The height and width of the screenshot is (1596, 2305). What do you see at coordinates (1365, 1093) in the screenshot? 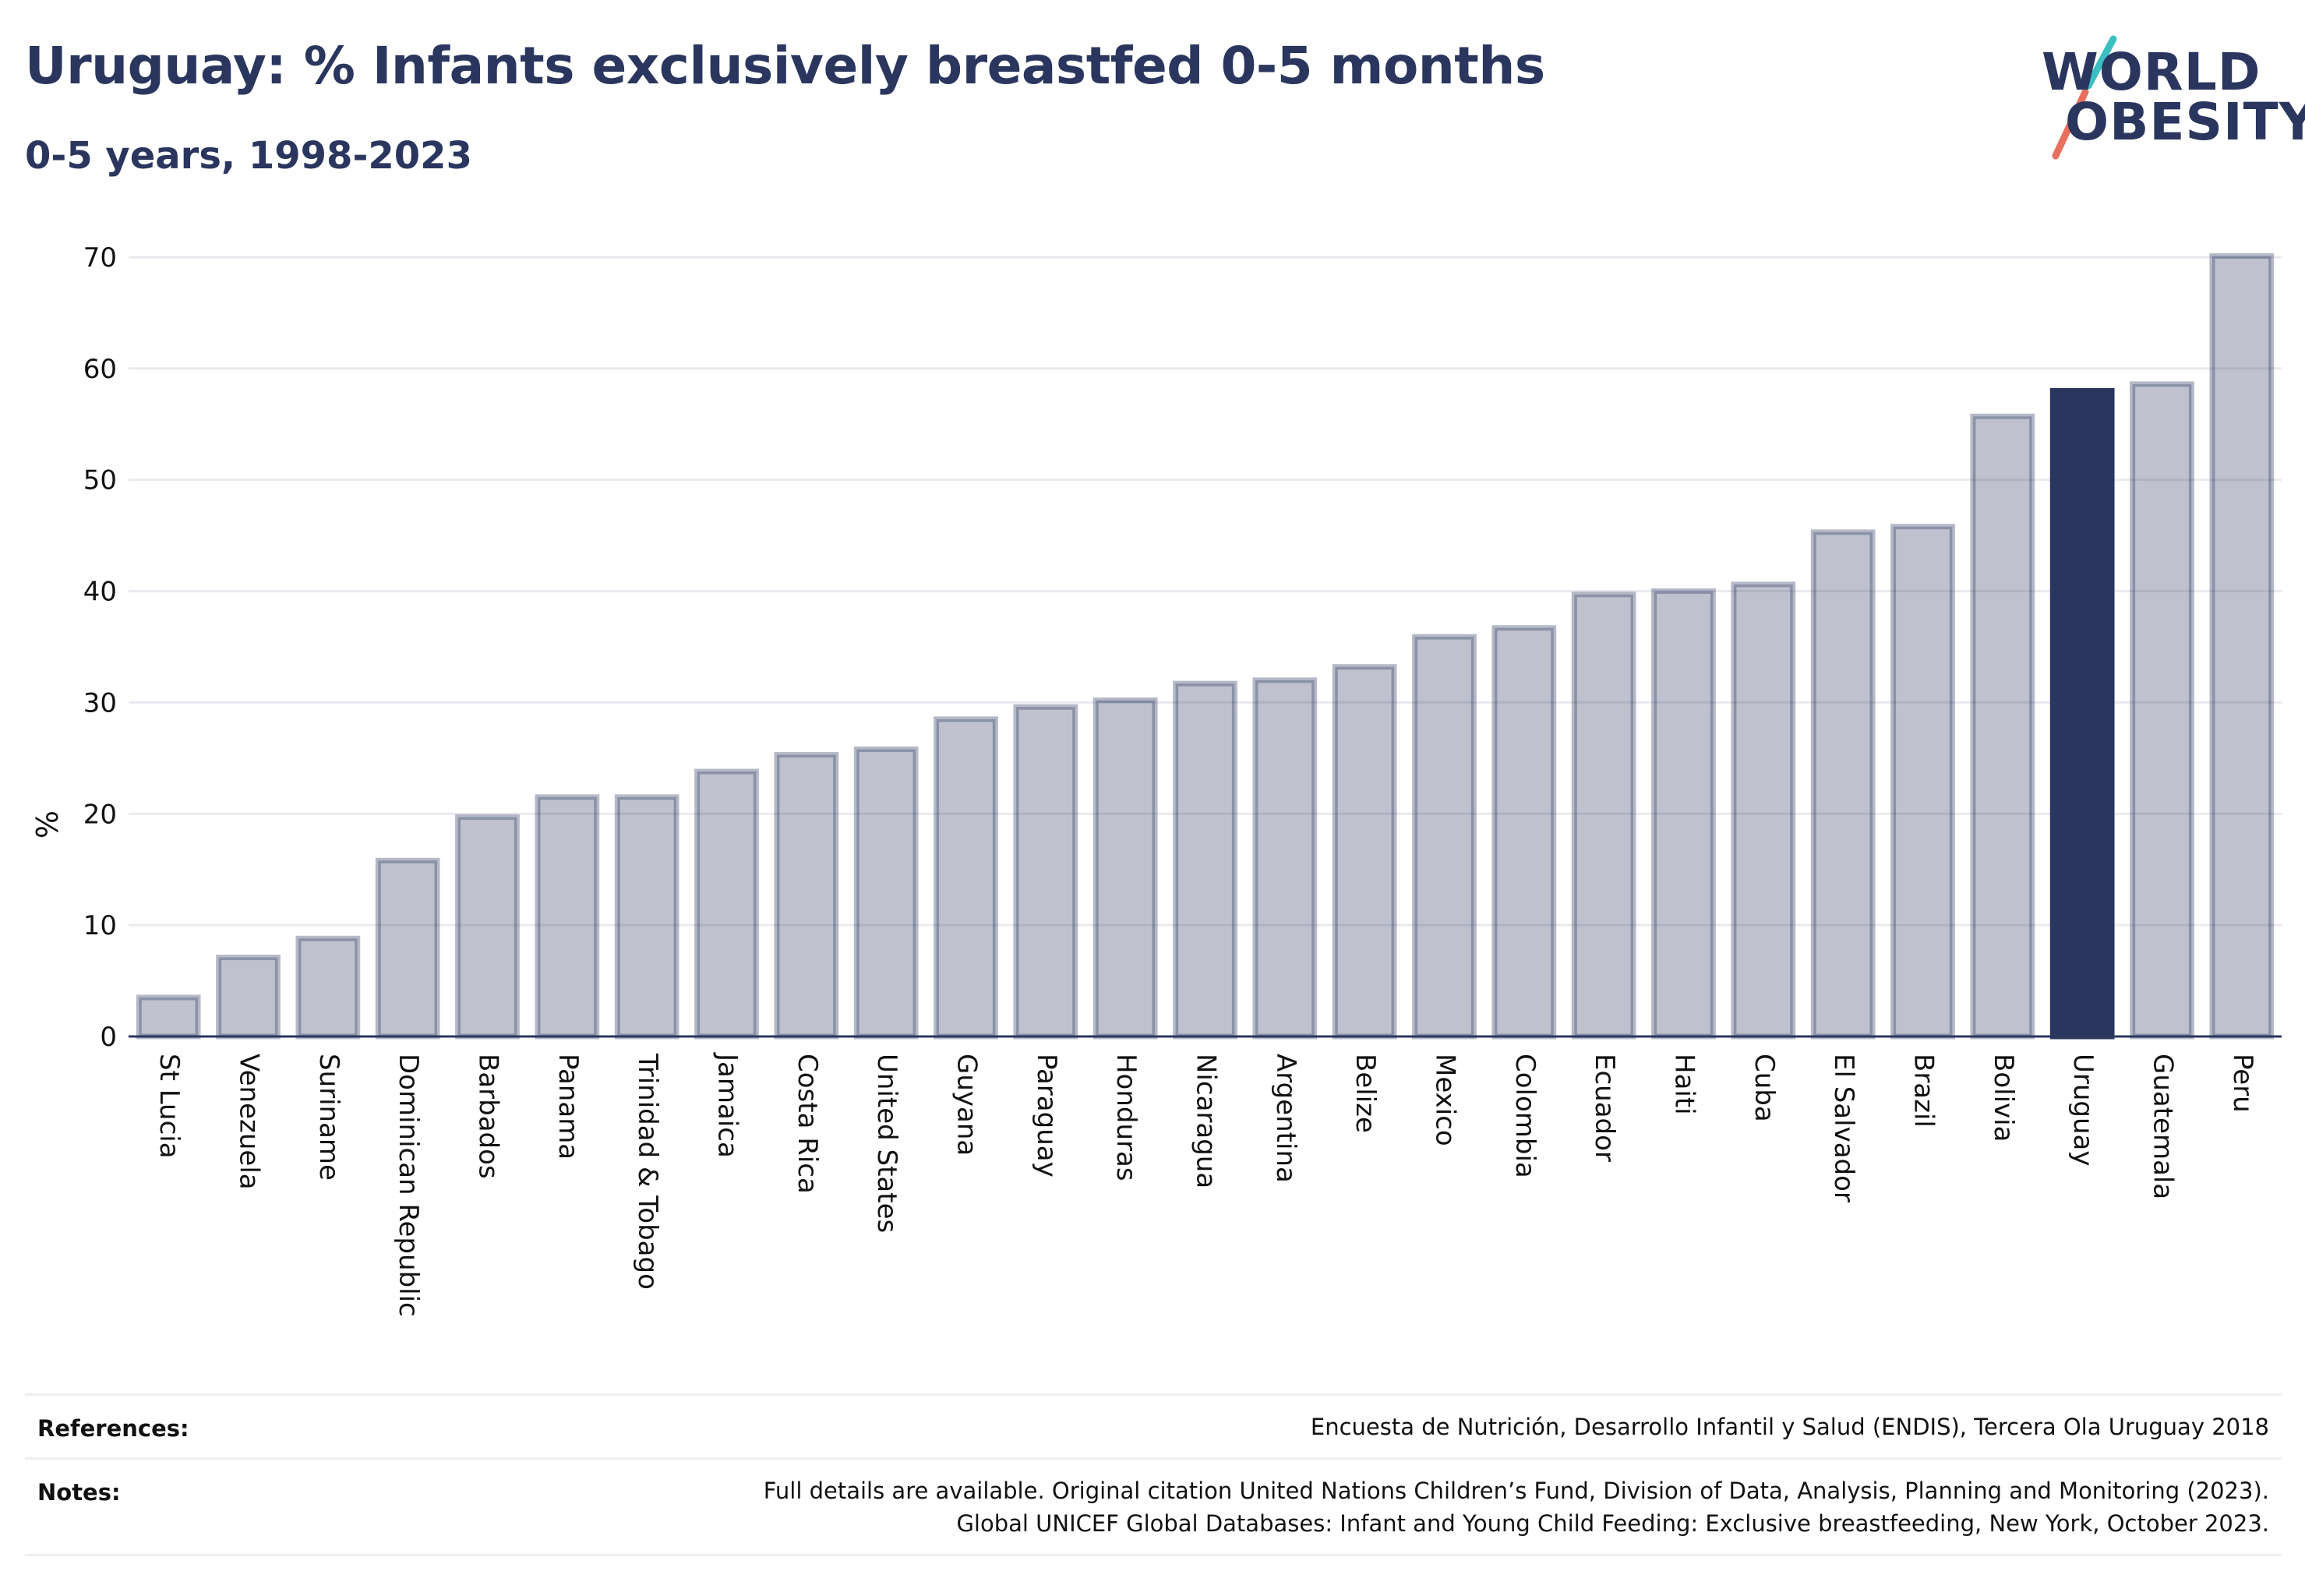
I see `x-tick-label: Belize` at bounding box center [1365, 1093].